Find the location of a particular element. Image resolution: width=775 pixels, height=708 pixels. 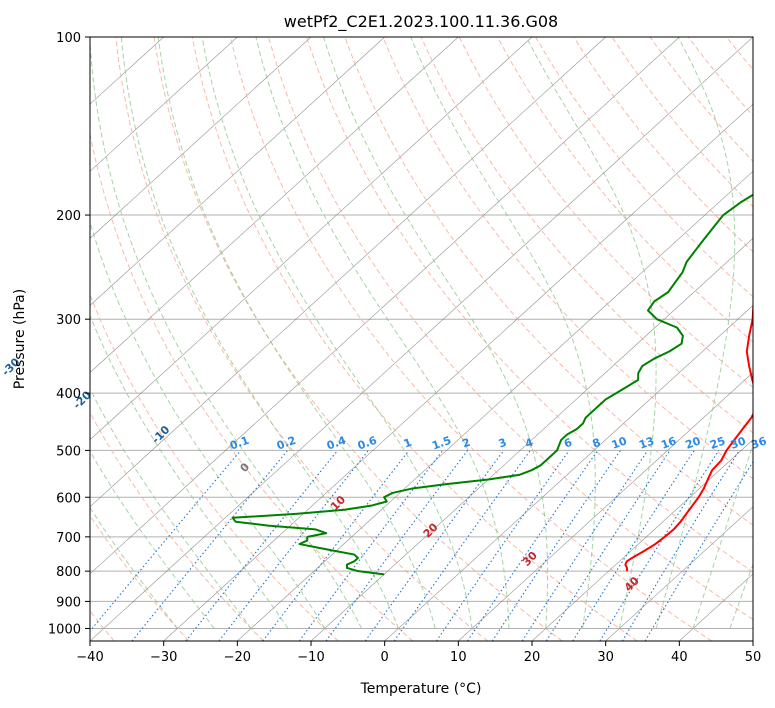

mixing-ratio-label: 0.2 is located at coordinates (286, 443).